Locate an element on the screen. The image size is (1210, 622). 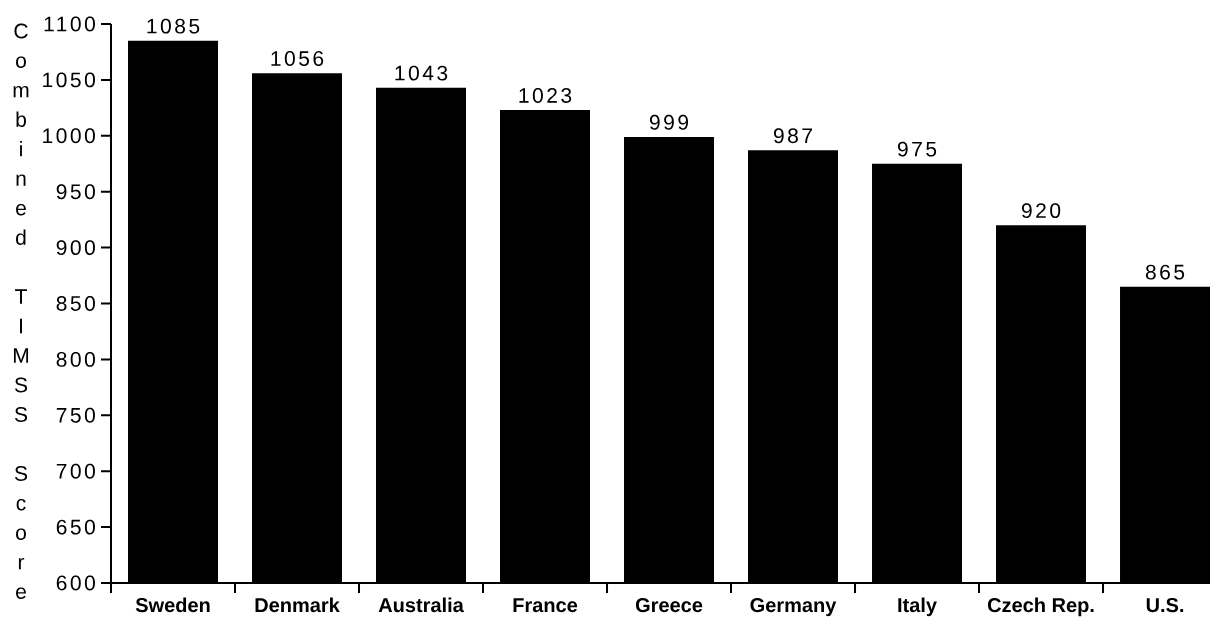
data-label: 999 is located at coordinates (669, 122).